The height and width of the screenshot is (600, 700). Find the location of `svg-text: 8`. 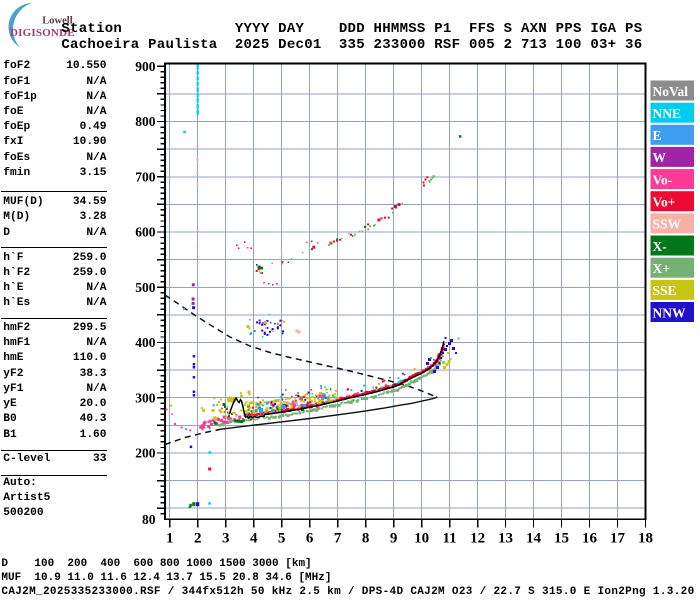

svg-text: 8 is located at coordinates (366, 539).